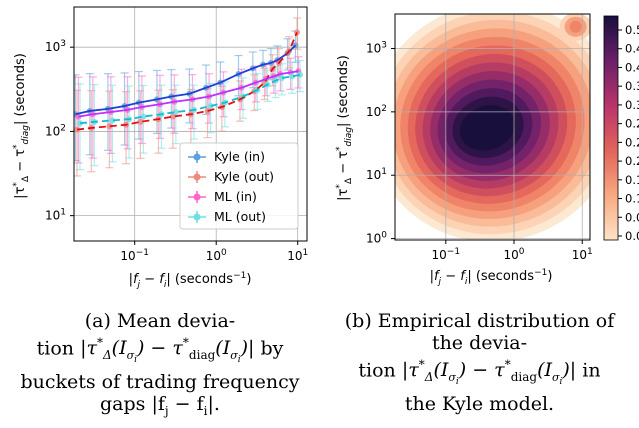 This screenshot has width=639, height=428. Describe the element at coordinates (160, 351) in the screenshot. I see `caption-a-line2: tion |τ*Δ(Iσi) − τ*diag(Iσi)| by` at that location.